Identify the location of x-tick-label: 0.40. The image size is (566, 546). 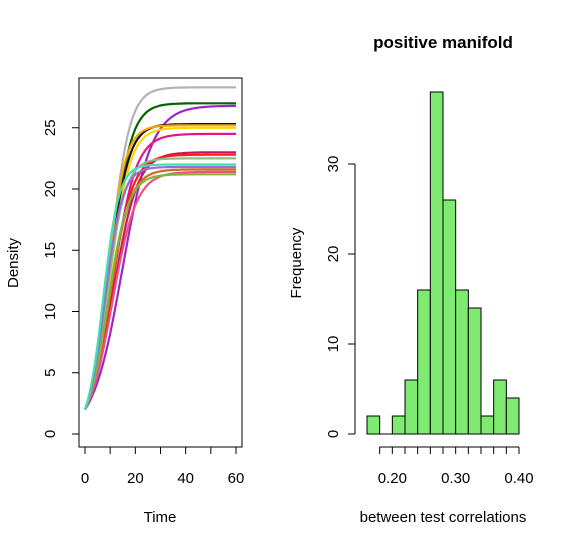
(518, 478).